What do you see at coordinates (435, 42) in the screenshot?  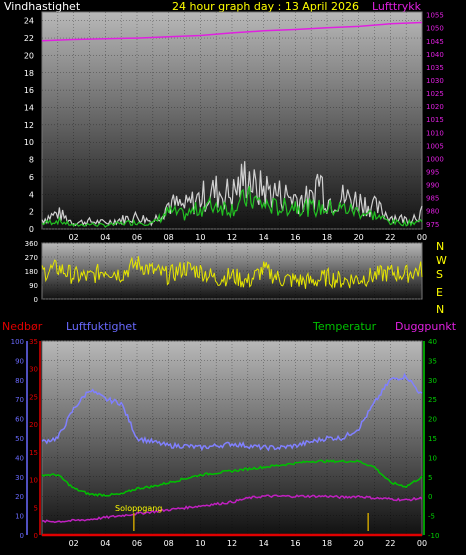 I see `pressure-tick: 1045` at bounding box center [435, 42].